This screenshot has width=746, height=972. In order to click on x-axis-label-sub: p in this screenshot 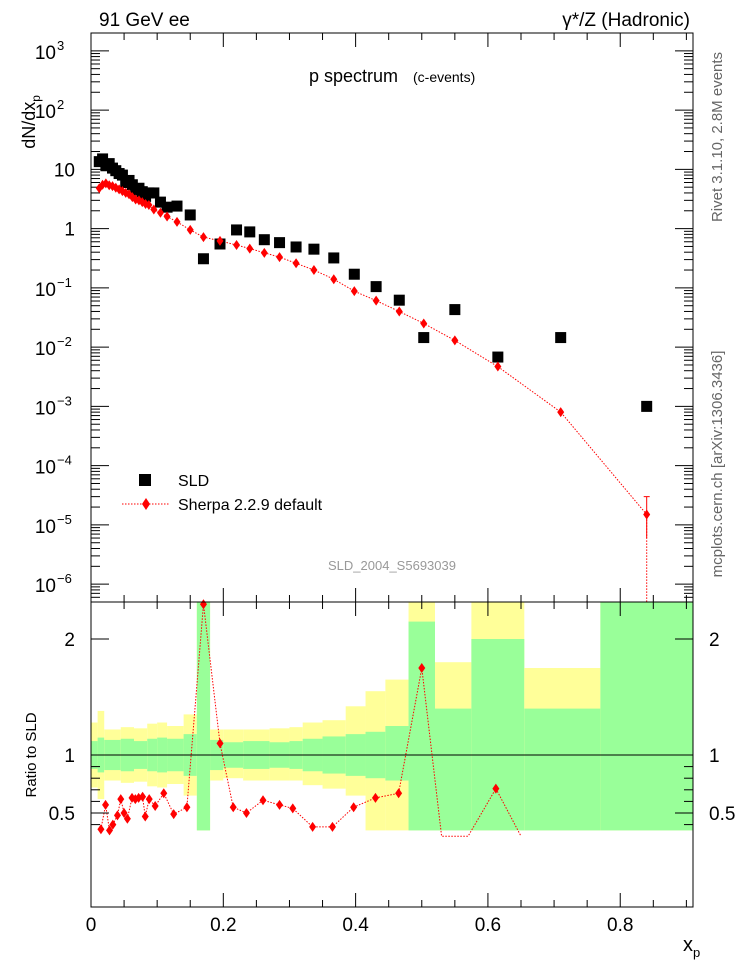, I will do `click(696, 952)`.